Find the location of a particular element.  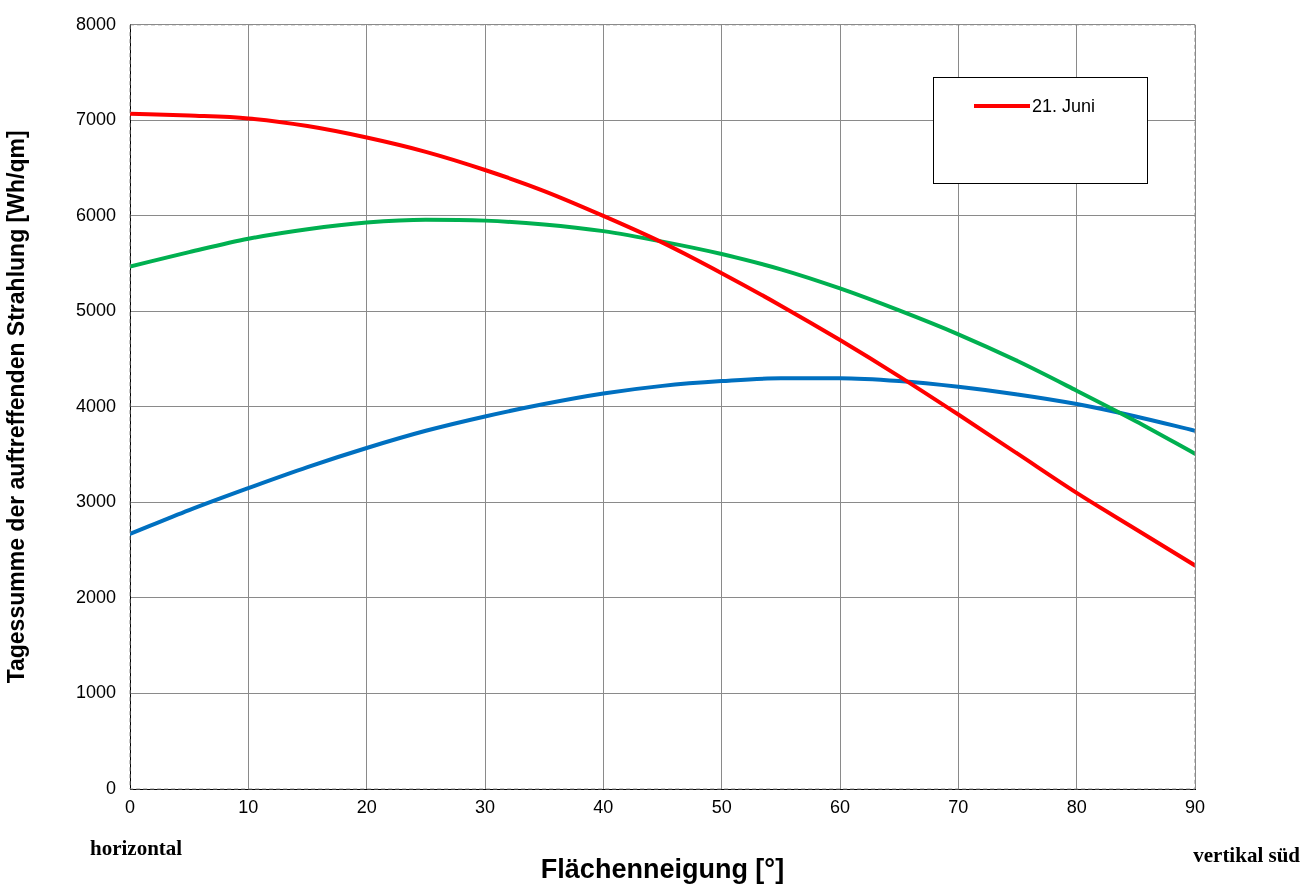

y-tick-label: 7000 is located at coordinates (95, 119).